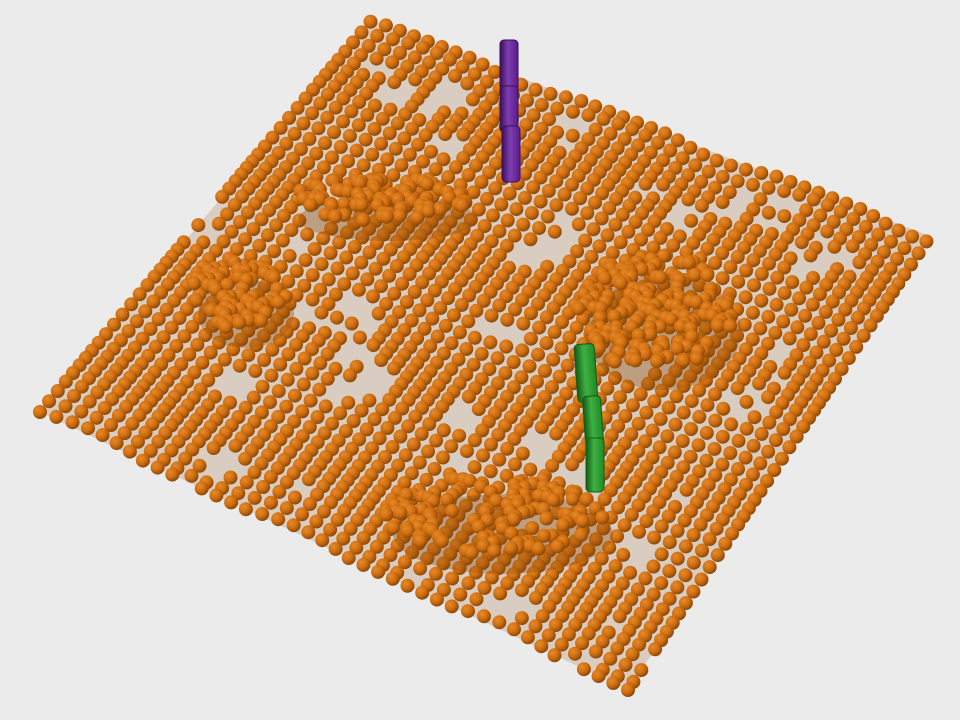  Describe the element at coordinates (552, 266) in the screenshot. I see `rod-group` at that location.